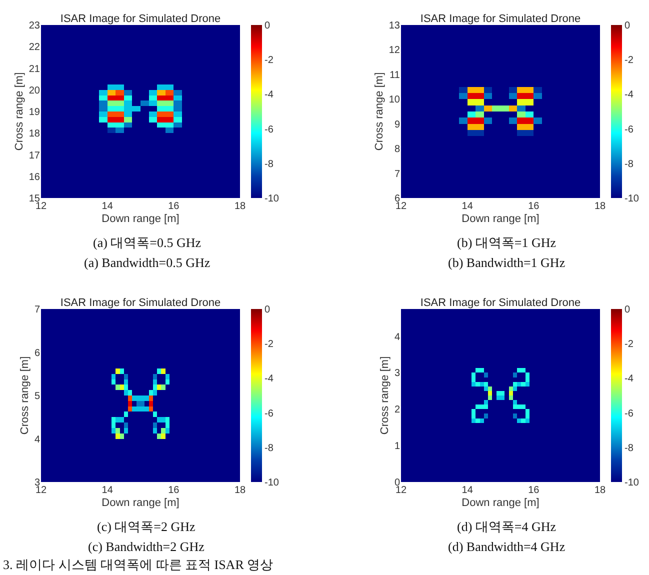 The width and height of the screenshot is (649, 575). What do you see at coordinates (397, 124) in the screenshot?
I see `y-tick-label: 9` at bounding box center [397, 124].